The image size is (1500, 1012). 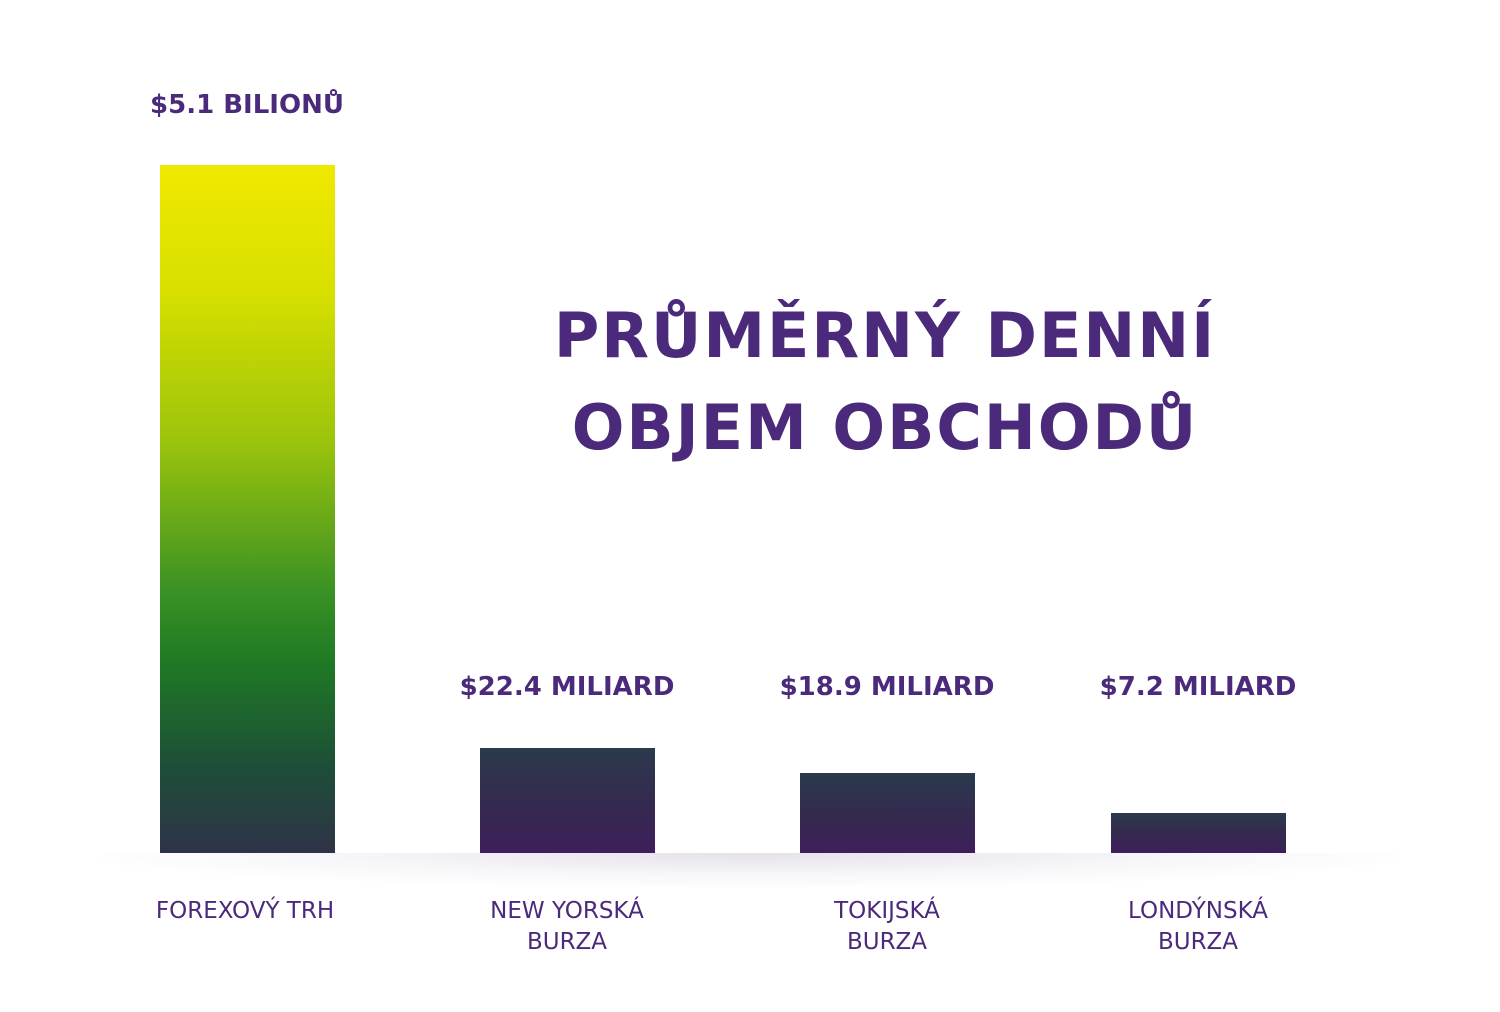 I want to click on category-label-tokyo-line-1: TOKIJSKÁ, so click(x=887, y=911).